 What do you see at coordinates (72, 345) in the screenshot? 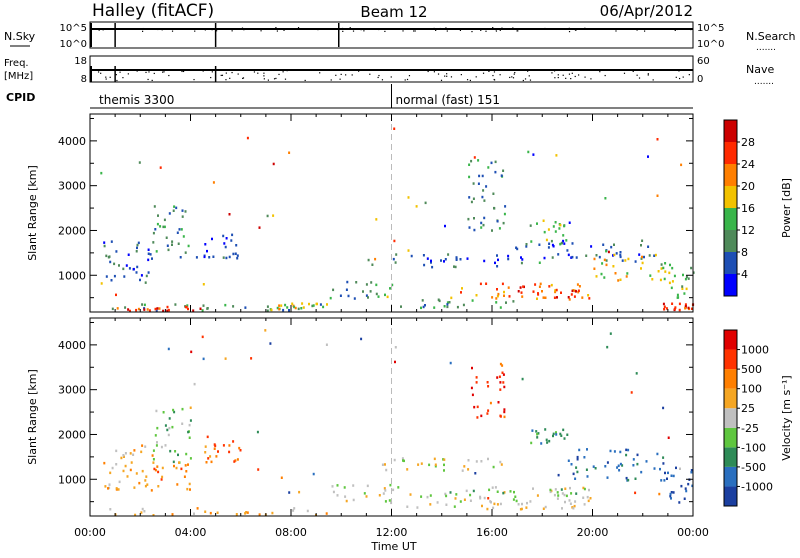
I see `y-tick-label: 4000` at bounding box center [72, 345].